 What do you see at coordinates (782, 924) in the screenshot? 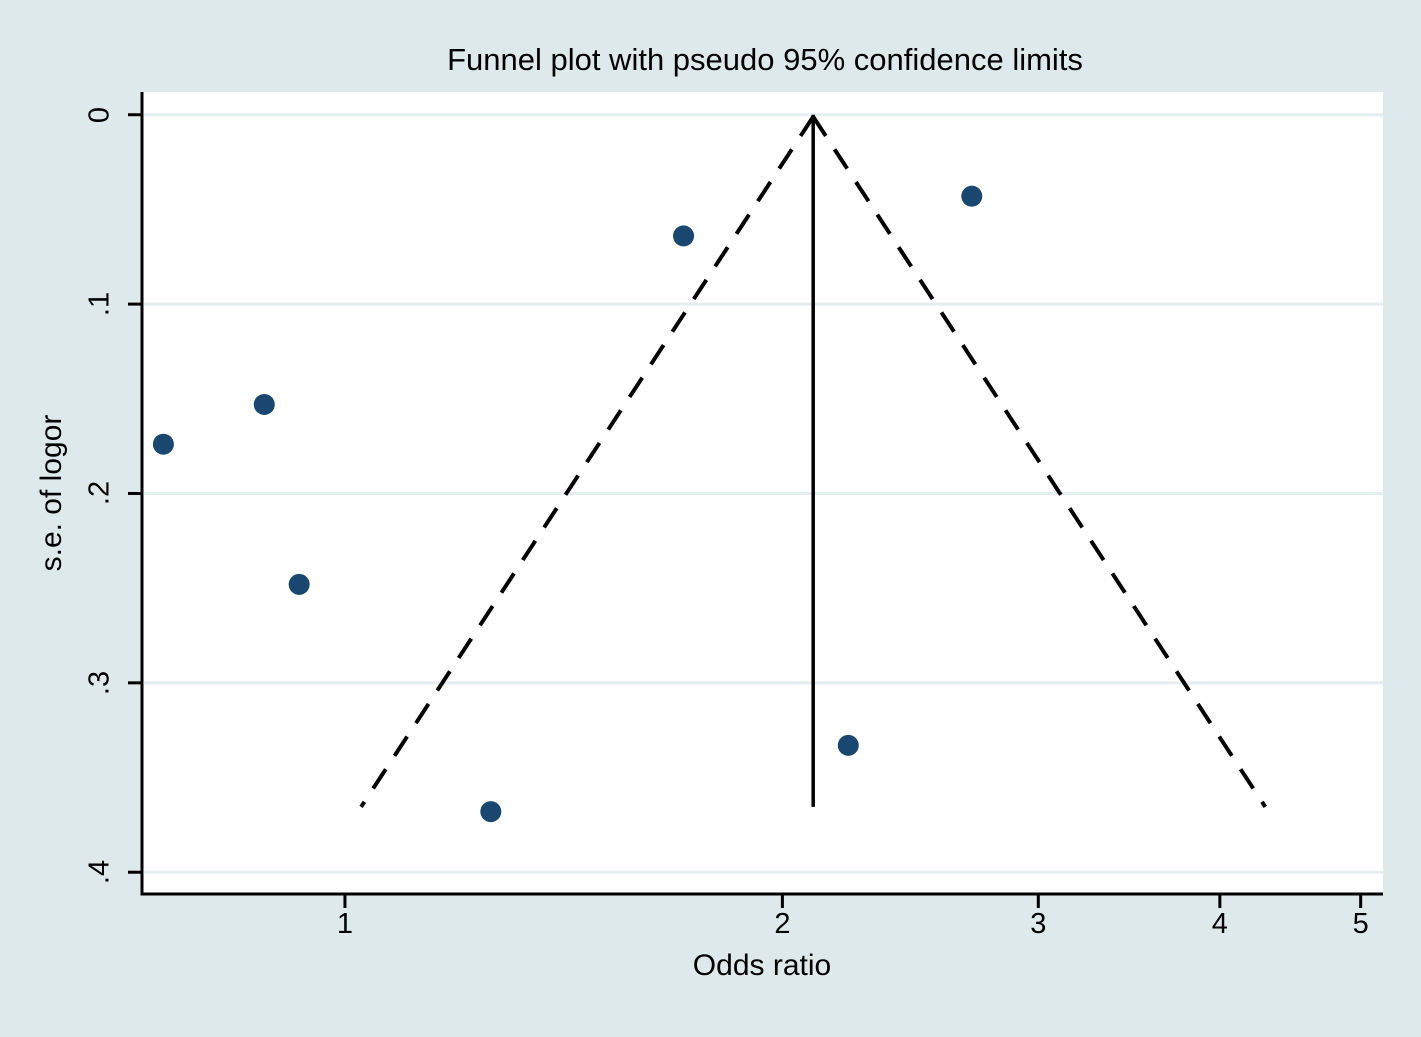
I see `x-tick-label: 2` at bounding box center [782, 924].